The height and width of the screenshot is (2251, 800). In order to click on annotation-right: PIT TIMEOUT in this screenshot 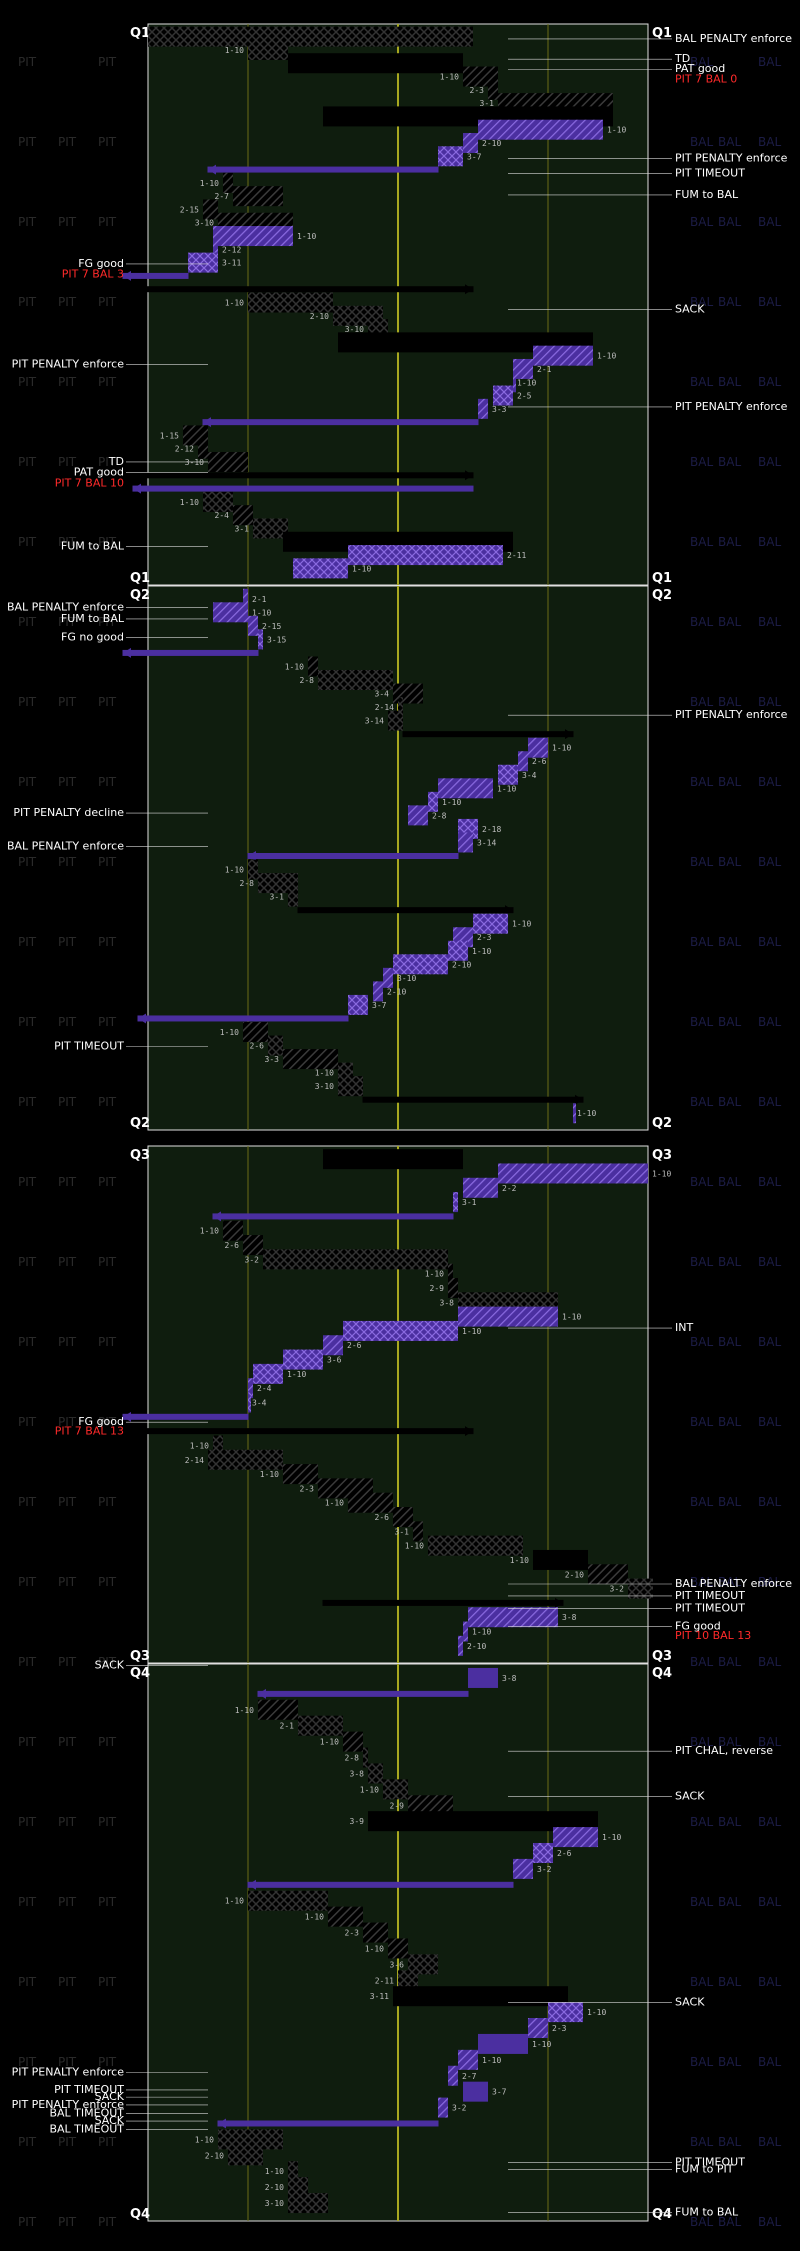, I will do `click(710, 2161)`.